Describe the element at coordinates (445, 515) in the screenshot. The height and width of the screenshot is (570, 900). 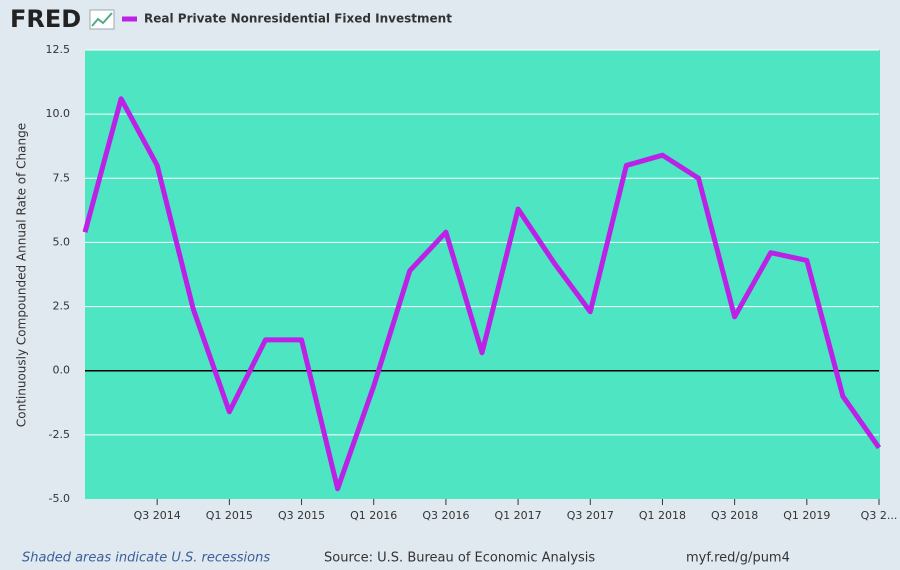
I see `x-tick-label: Q3 2016` at that location.